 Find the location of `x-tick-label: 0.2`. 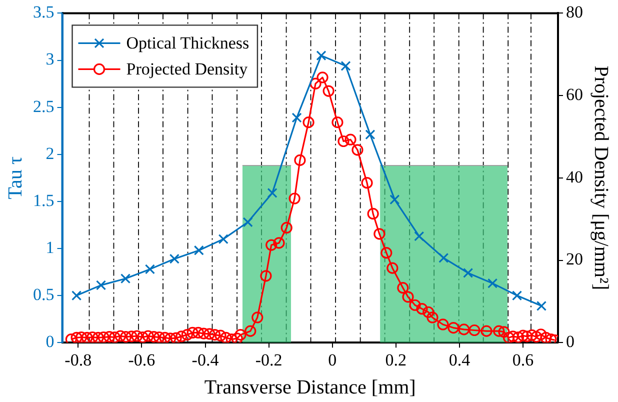

x-tick-label: 0.2 is located at coordinates (396, 360).